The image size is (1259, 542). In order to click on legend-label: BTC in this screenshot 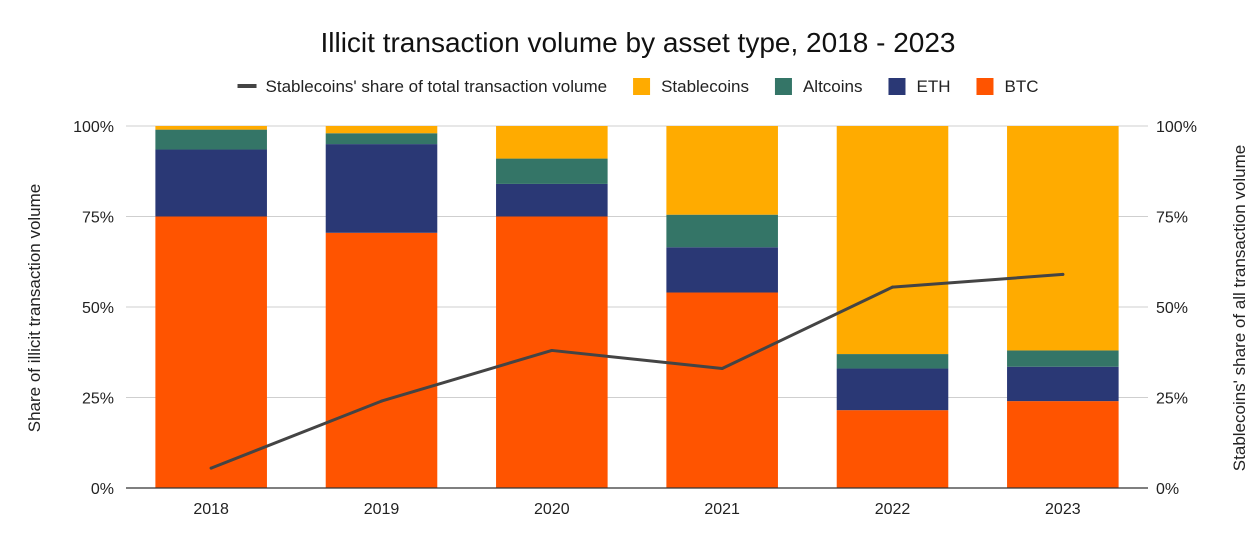, I will do `click(1021, 86)`.